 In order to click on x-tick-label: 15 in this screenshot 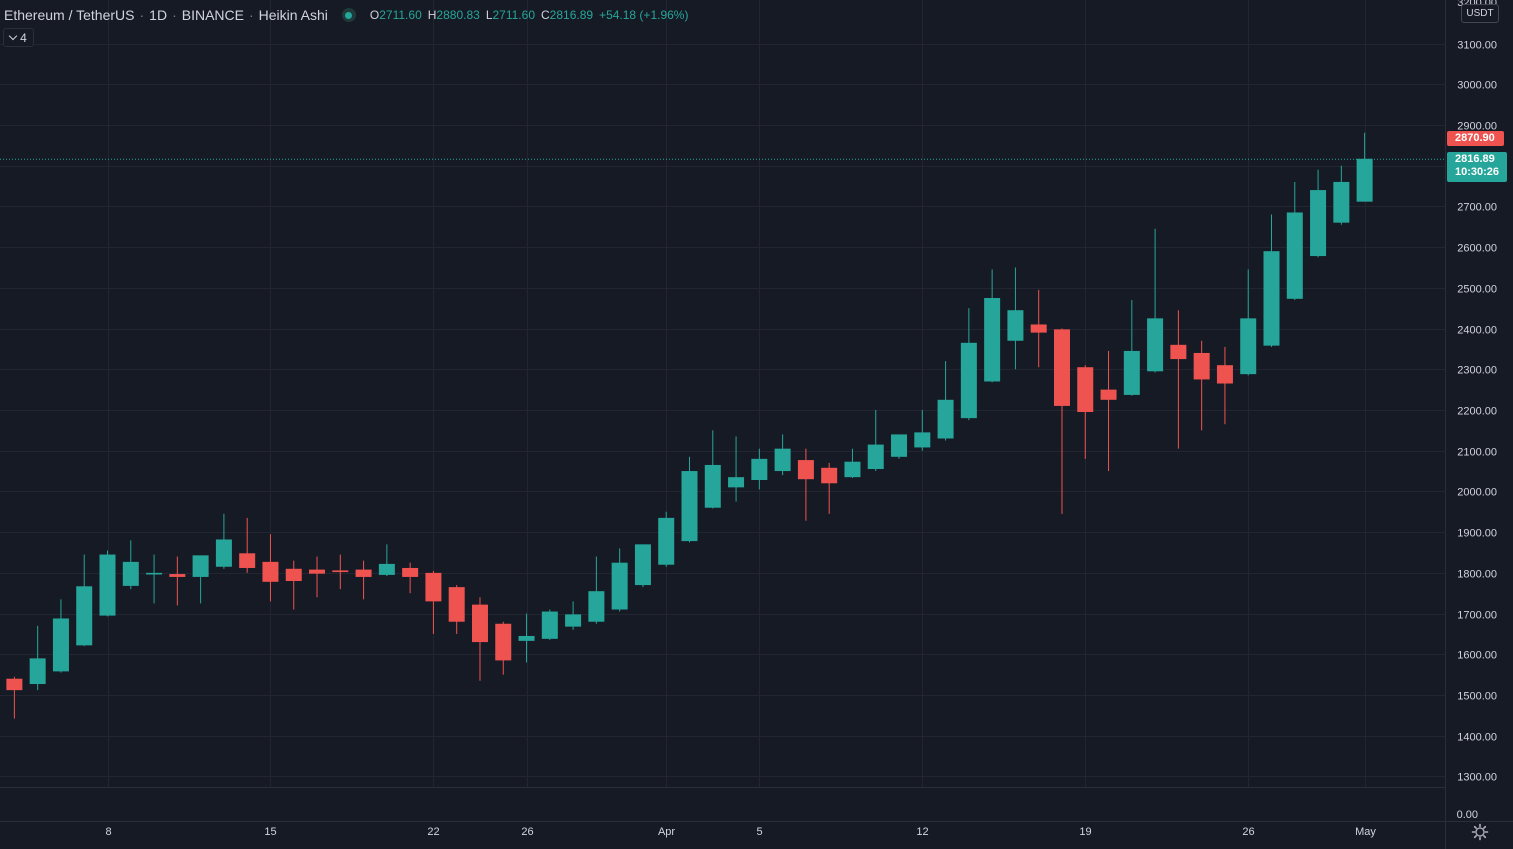, I will do `click(270, 832)`.